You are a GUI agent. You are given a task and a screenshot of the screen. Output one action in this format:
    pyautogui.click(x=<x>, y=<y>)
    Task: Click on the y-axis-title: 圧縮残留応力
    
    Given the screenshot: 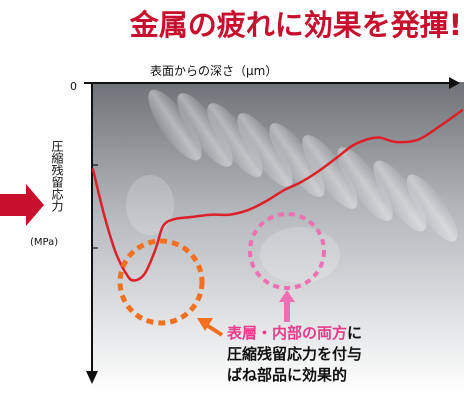 What is the action you would take?
    pyautogui.click(x=57, y=176)
    